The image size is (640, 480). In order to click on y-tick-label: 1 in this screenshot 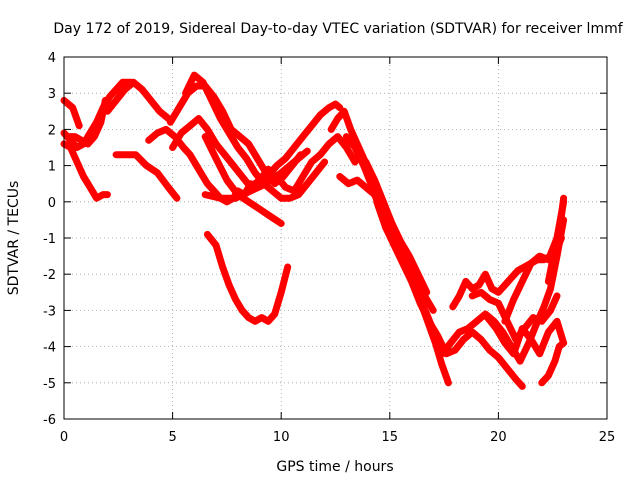, I will do `click(52, 167)`.